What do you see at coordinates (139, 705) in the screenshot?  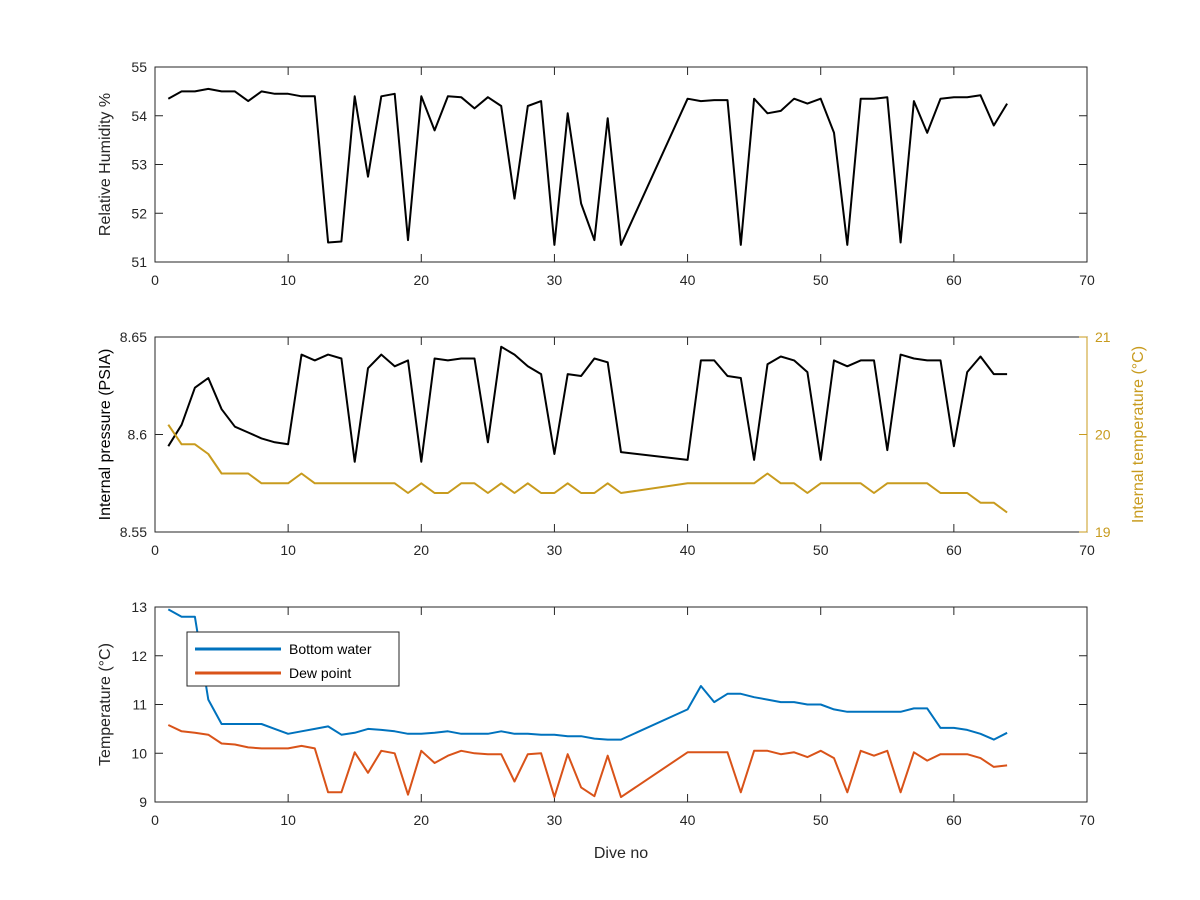 I see `y-tick-label: 11` at bounding box center [139, 705].